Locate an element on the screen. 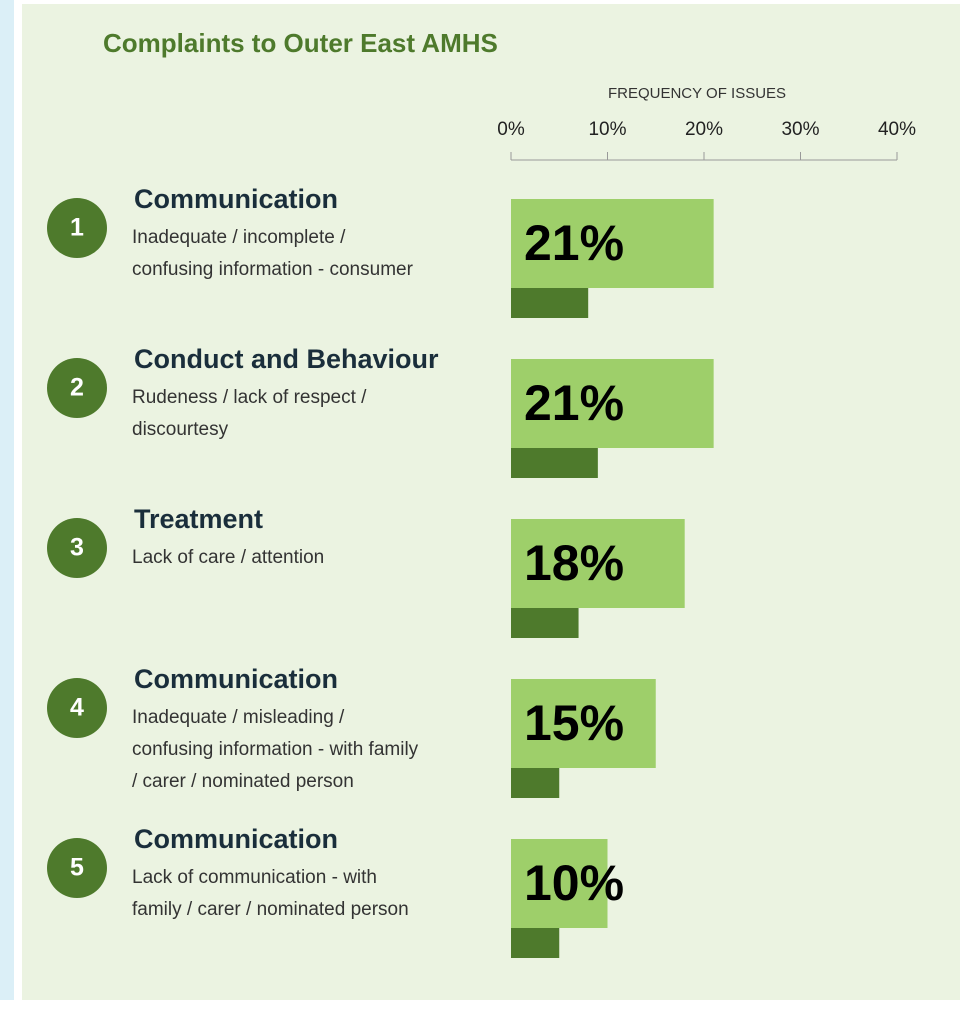  axis-label: FREQUENCY OF ISSUES is located at coordinates (697, 93).